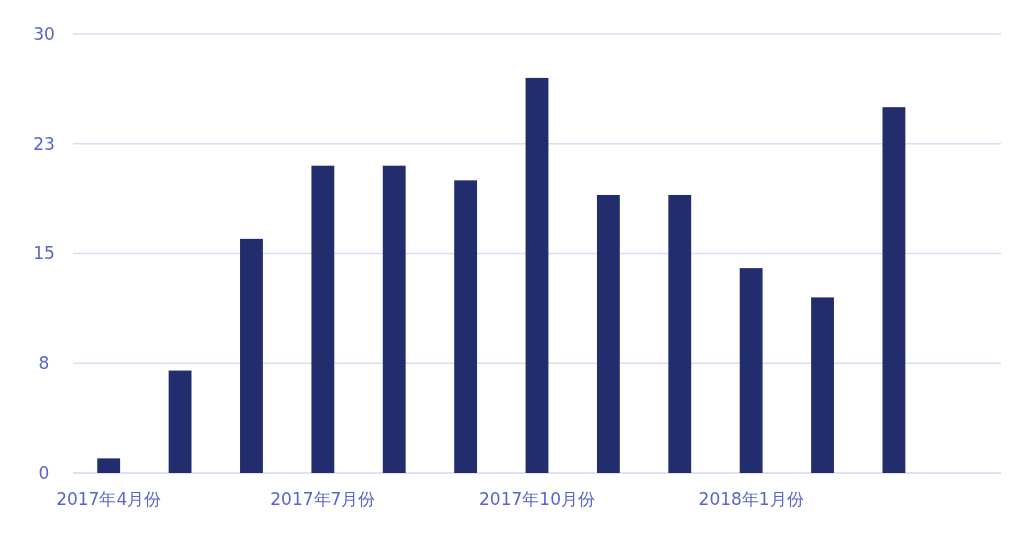  What do you see at coordinates (537, 499) in the screenshot?
I see `x-tick-label: 2017年10月份` at bounding box center [537, 499].